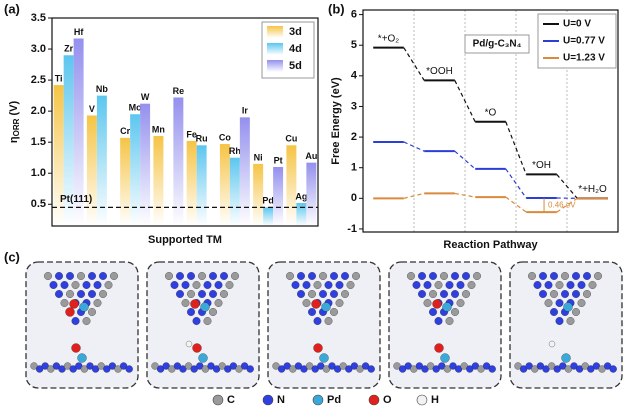 Image resolution: width=636 pixels, height=413 pixels. I want to click on y-tick-label: 3, so click(354, 106).